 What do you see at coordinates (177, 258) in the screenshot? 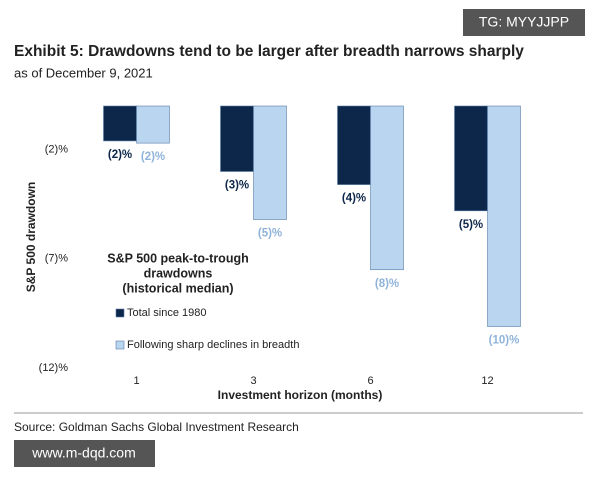
I see `legend-title: S&P 500 peak-to-trough` at bounding box center [177, 258].